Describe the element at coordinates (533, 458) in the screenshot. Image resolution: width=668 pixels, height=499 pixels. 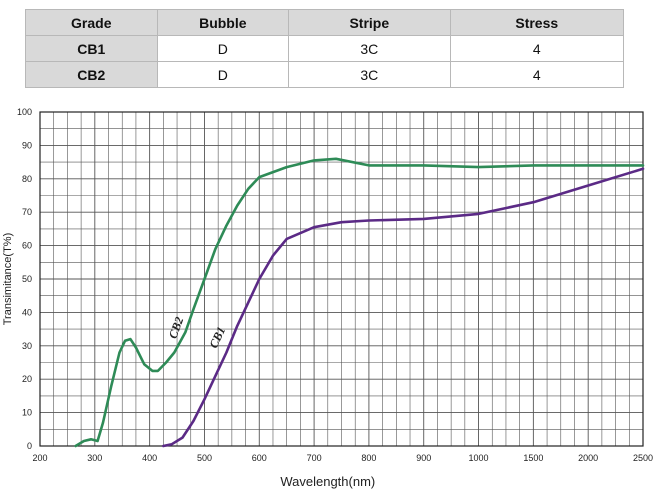
I see `x-tick-label: 1500` at that location.